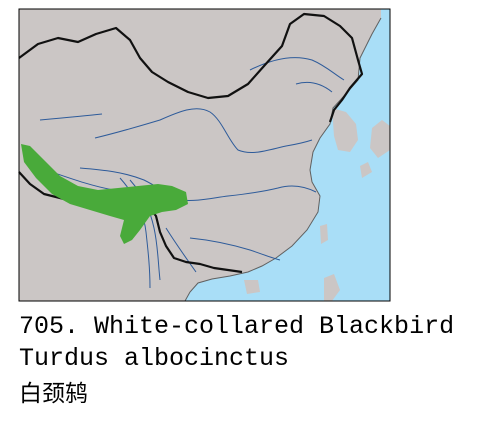 The height and width of the screenshot is (426, 482). I want to click on yellow-river, so click(203, 130).